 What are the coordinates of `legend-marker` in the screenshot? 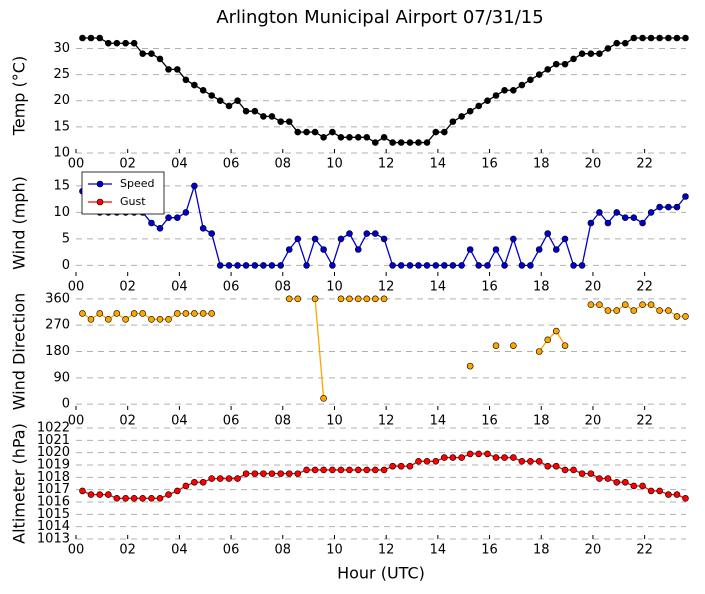 It's located at (100, 202).